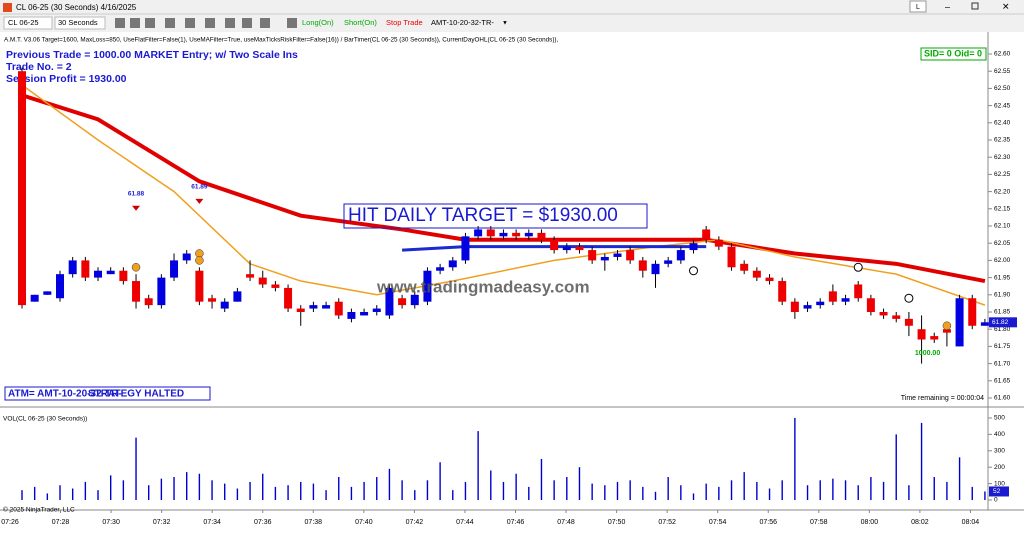 The height and width of the screenshot is (549, 1024). I want to click on short-button: Short(On), so click(360, 22).